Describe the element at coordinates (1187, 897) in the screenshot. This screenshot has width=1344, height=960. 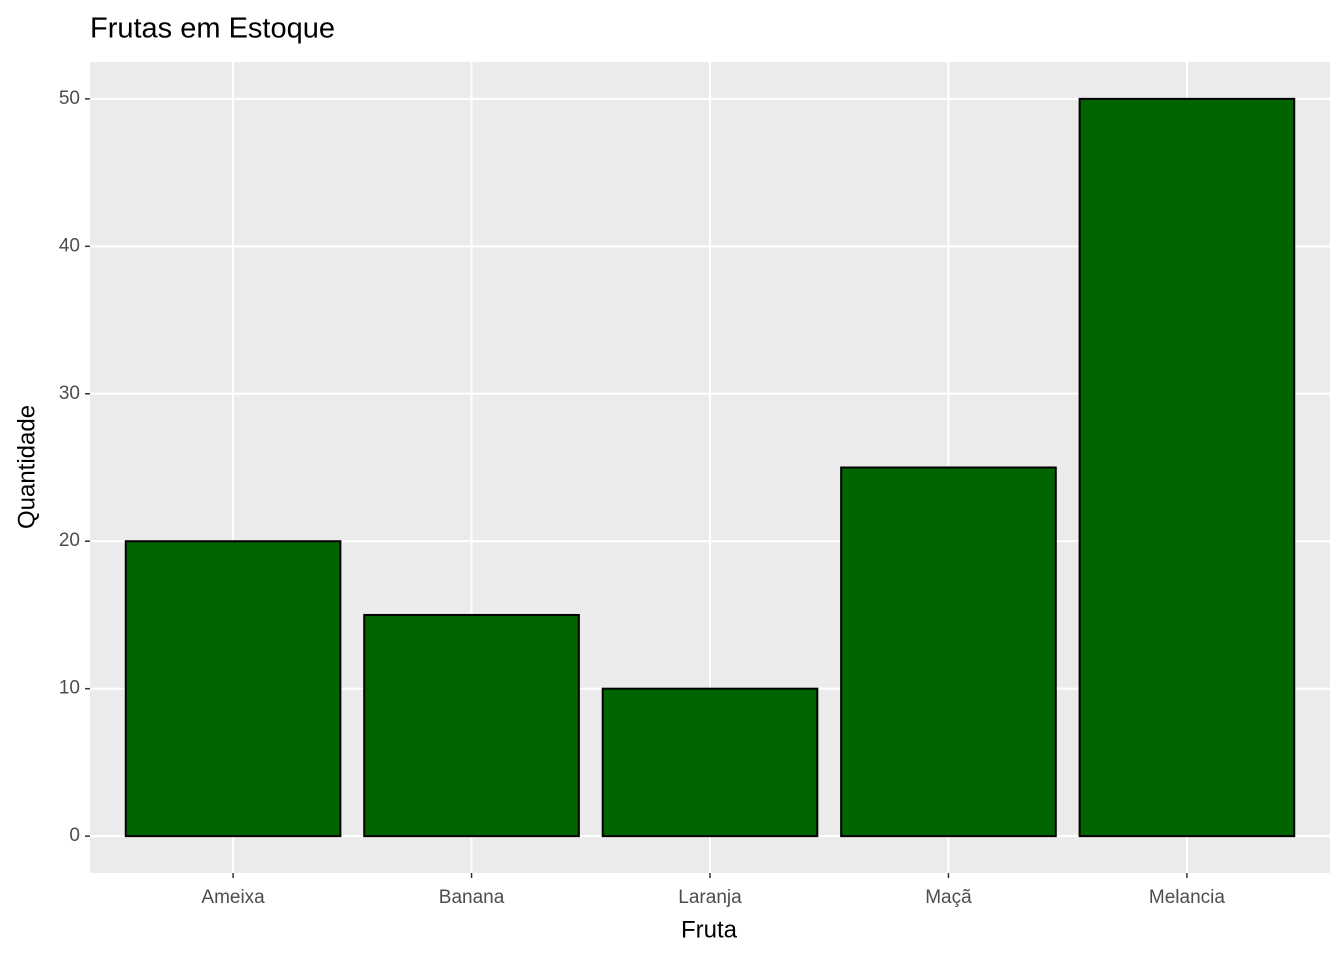
I see `x-tick-label: Melancia` at that location.